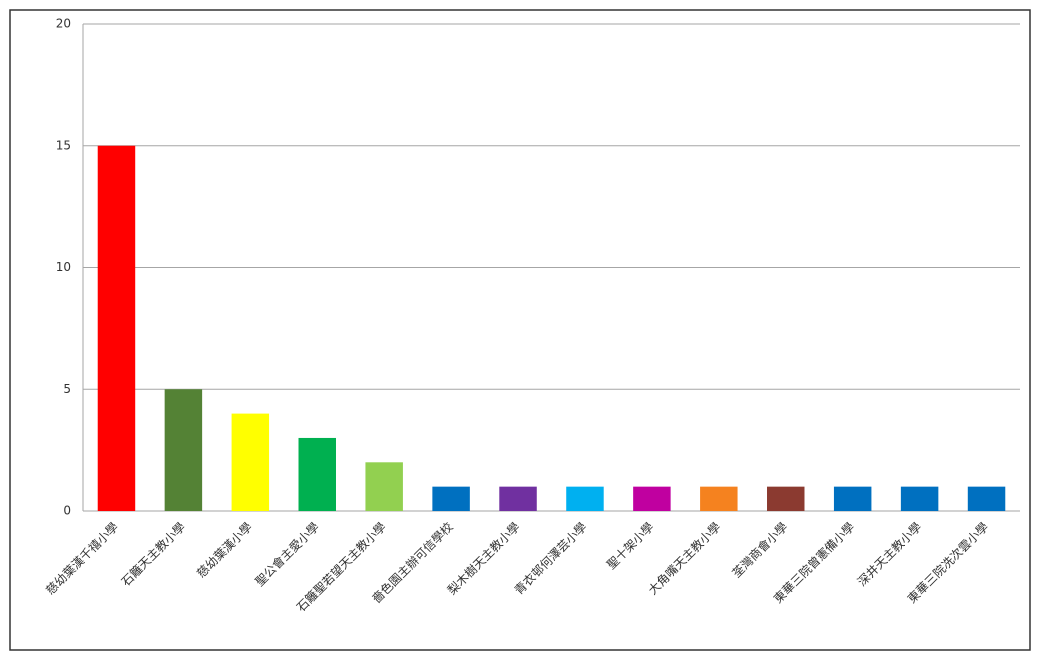  Describe the element at coordinates (67, 511) in the screenshot. I see `y-tick-label: 0` at that location.